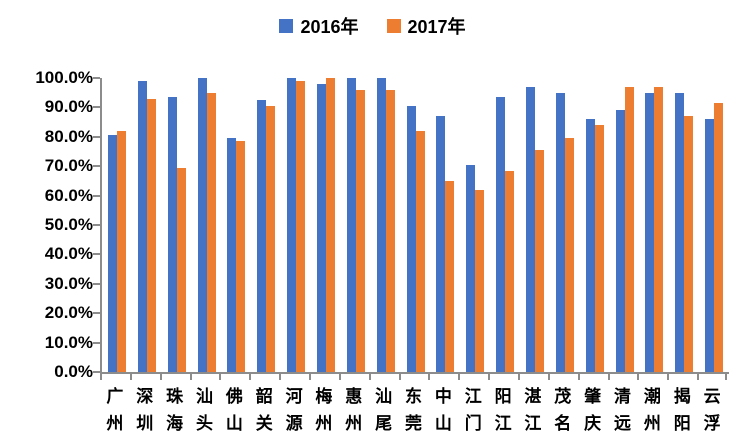 The width and height of the screenshot is (745, 447). I want to click on x-axis-label: 清远, so click(622, 410).